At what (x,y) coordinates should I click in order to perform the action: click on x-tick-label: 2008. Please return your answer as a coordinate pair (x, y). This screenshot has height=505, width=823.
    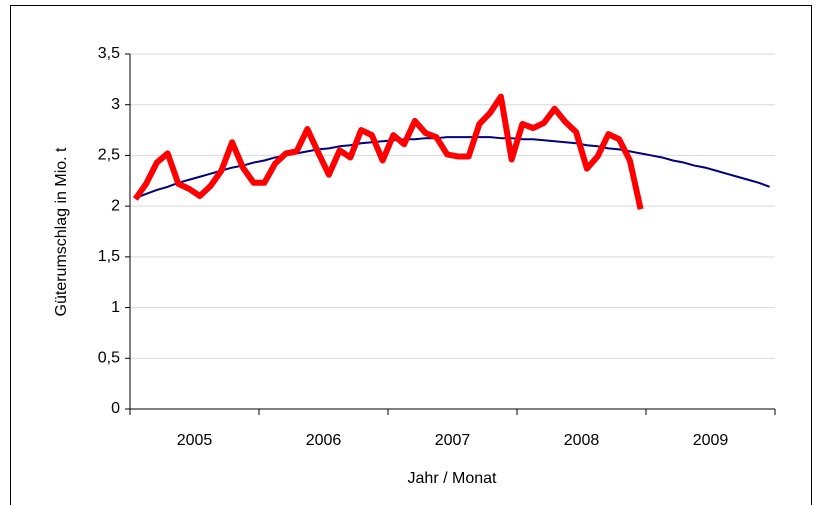
    Looking at the image, I should click on (582, 440).